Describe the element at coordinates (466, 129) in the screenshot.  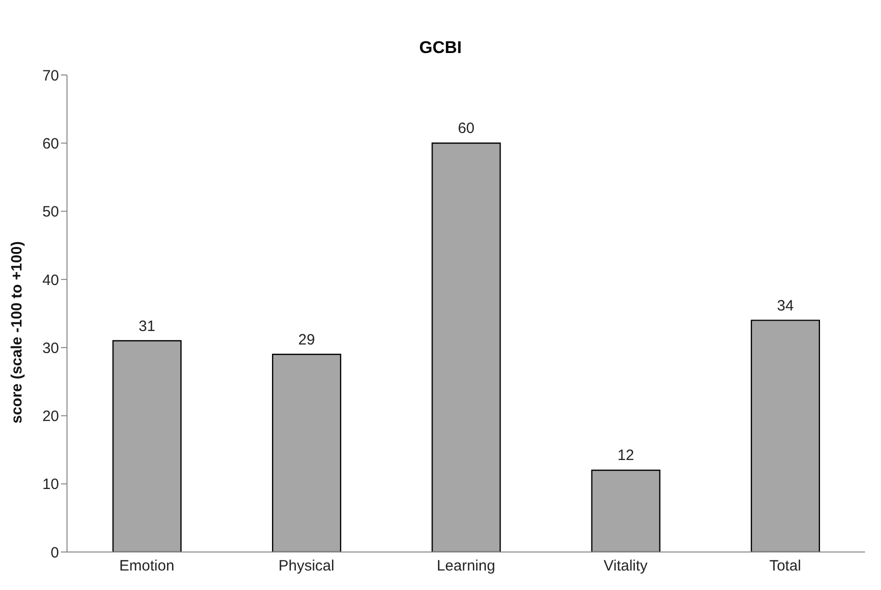
I see `data-label: 60` at that location.